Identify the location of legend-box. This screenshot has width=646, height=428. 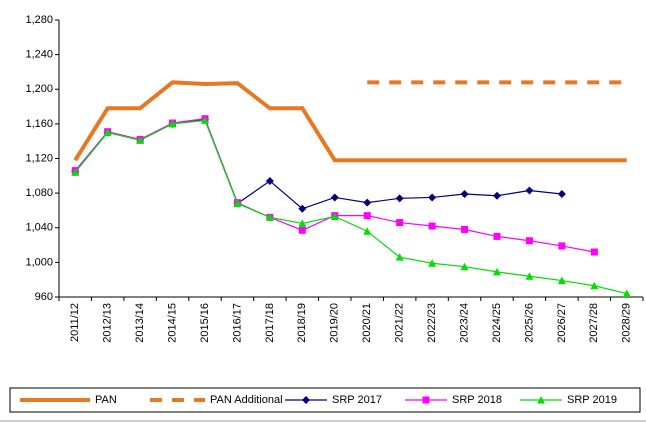
(325, 400).